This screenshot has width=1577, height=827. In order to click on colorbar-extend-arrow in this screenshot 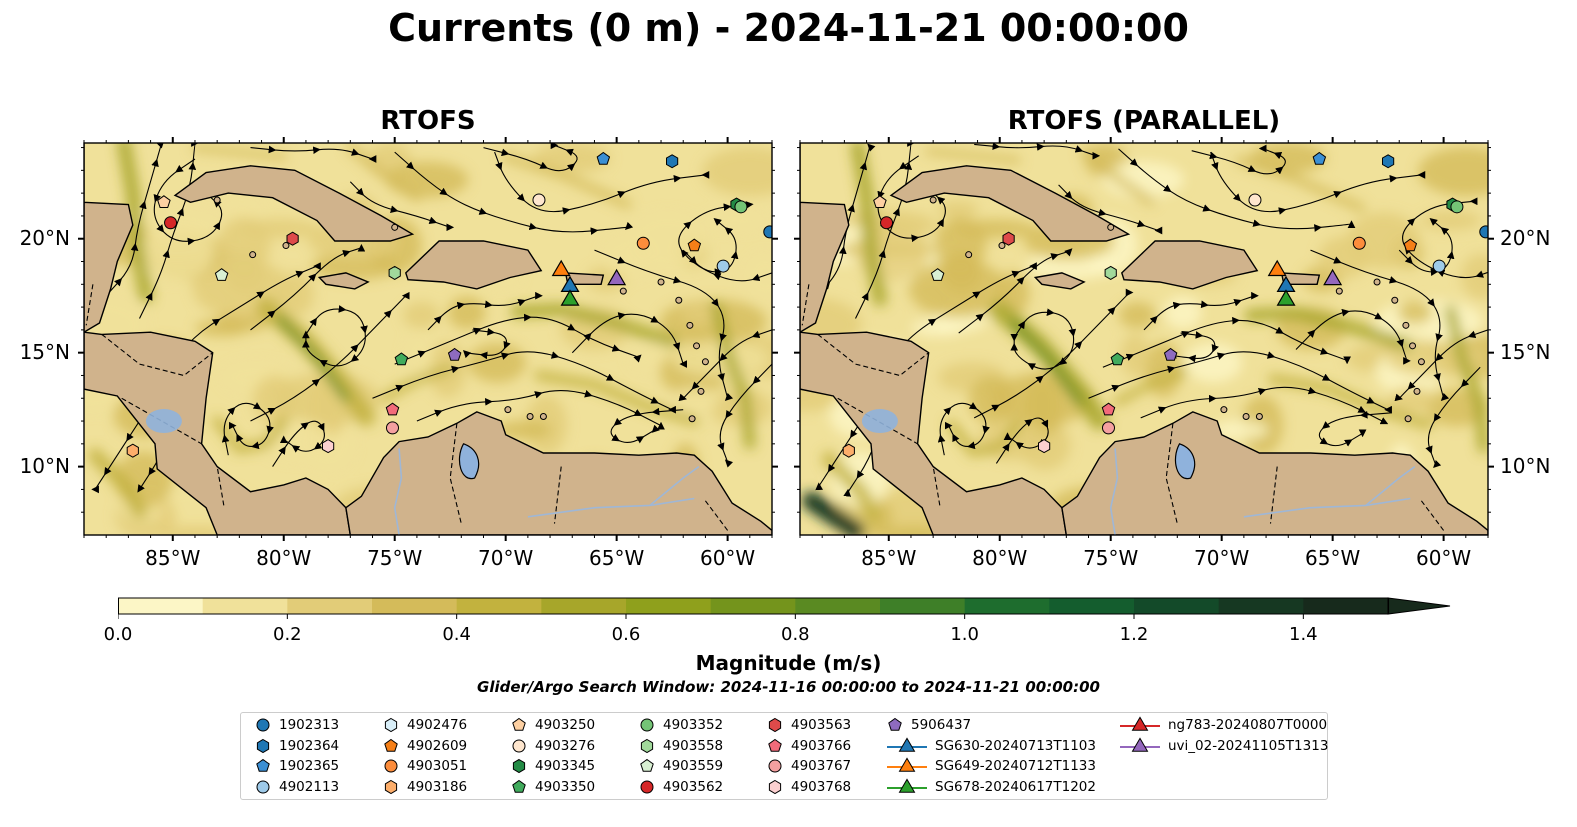, I will do `click(1419, 606)`.